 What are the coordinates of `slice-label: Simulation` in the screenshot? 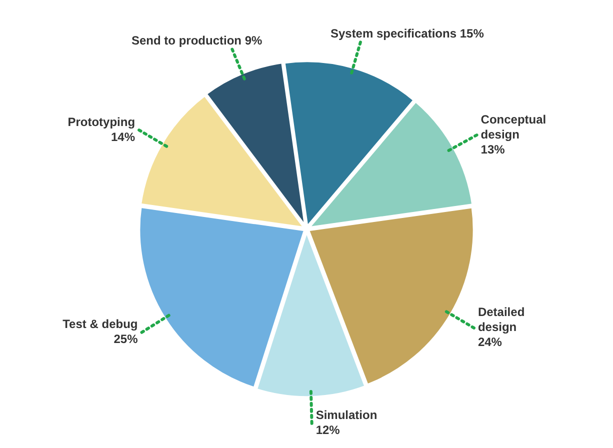 It's located at (347, 415).